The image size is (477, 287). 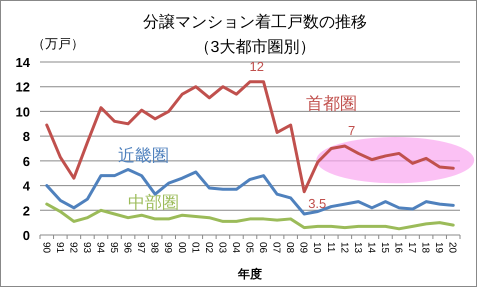 I want to click on x-tick-label: 96, so click(x=127, y=248).